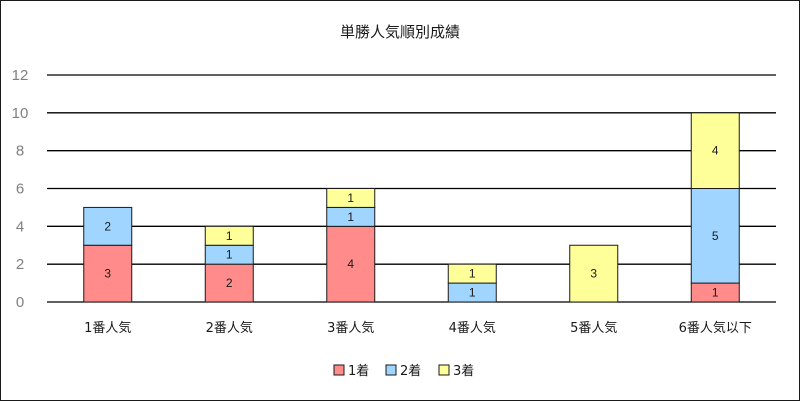 This screenshot has width=800, height=401. I want to click on y-tick-label: 4, so click(20, 226).